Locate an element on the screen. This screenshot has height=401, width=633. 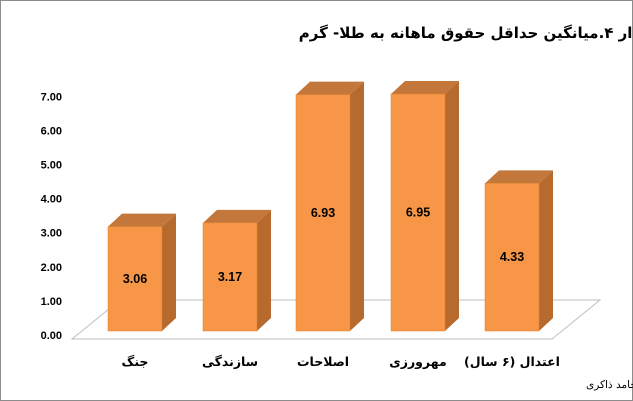
data-label: 3.06 is located at coordinates (135, 279).